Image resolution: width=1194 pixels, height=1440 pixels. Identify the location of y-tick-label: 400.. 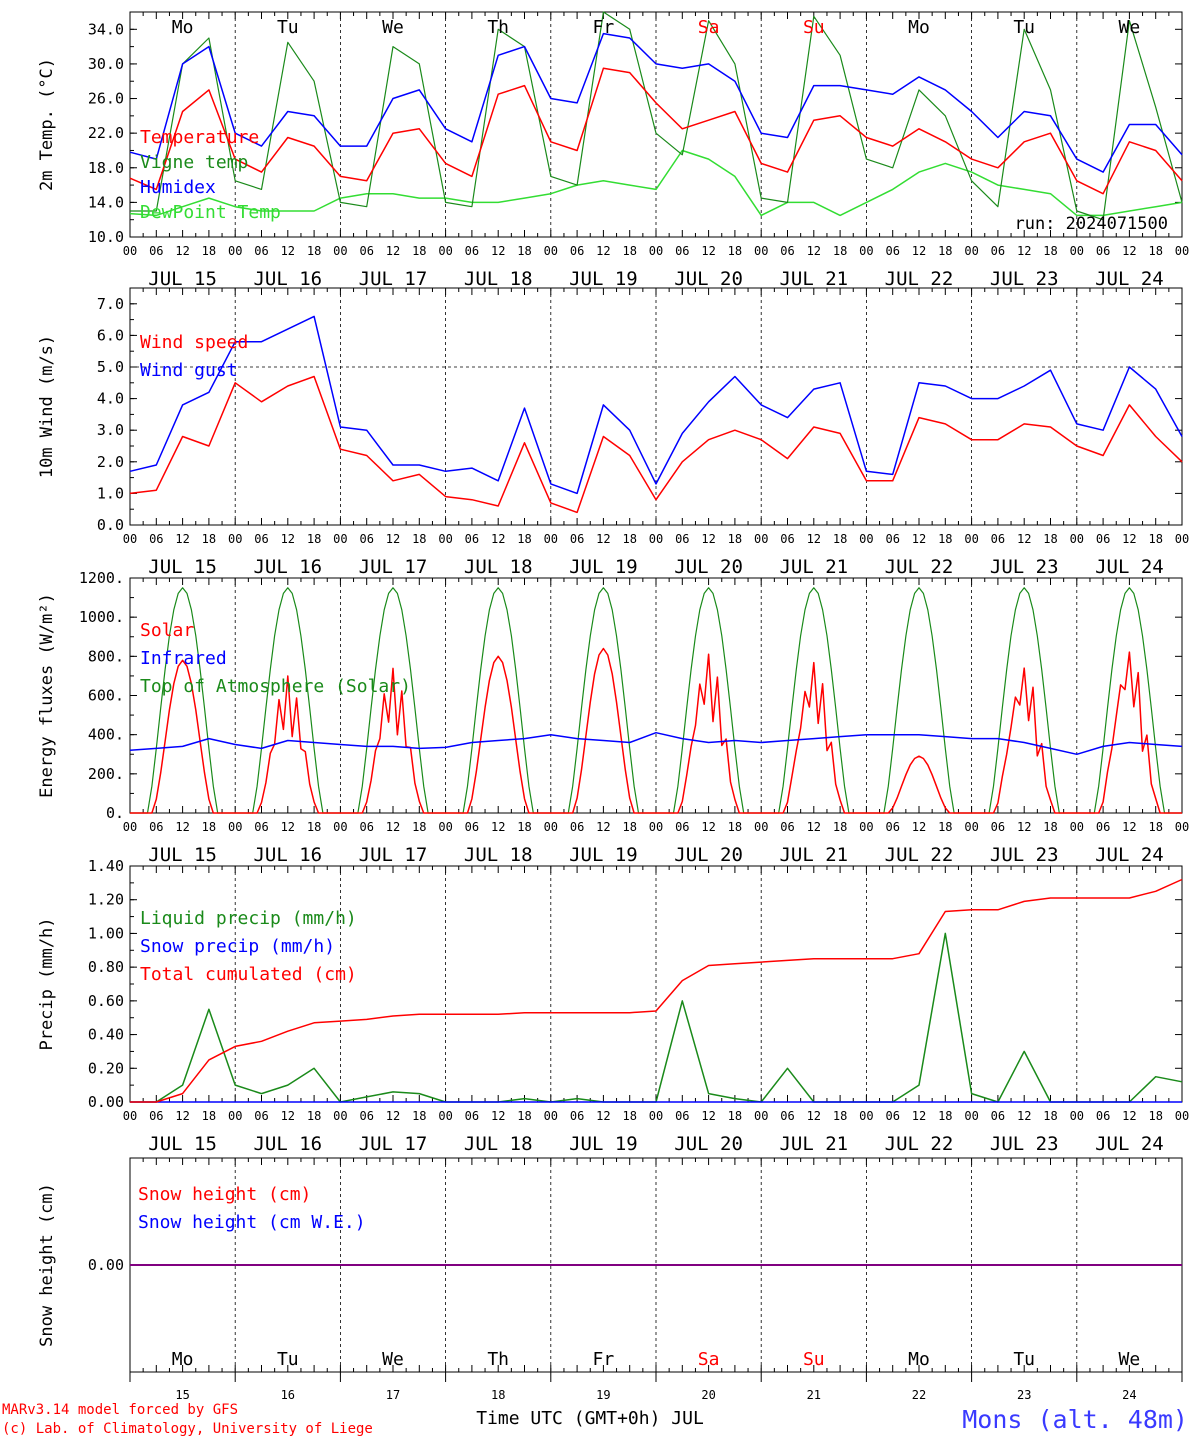
(106, 735).